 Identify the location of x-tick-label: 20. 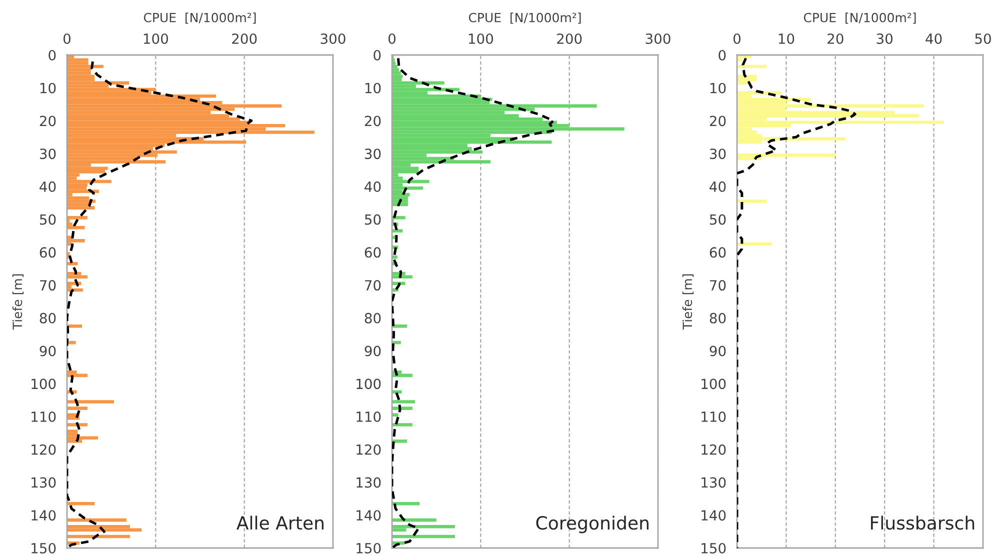
(836, 38).